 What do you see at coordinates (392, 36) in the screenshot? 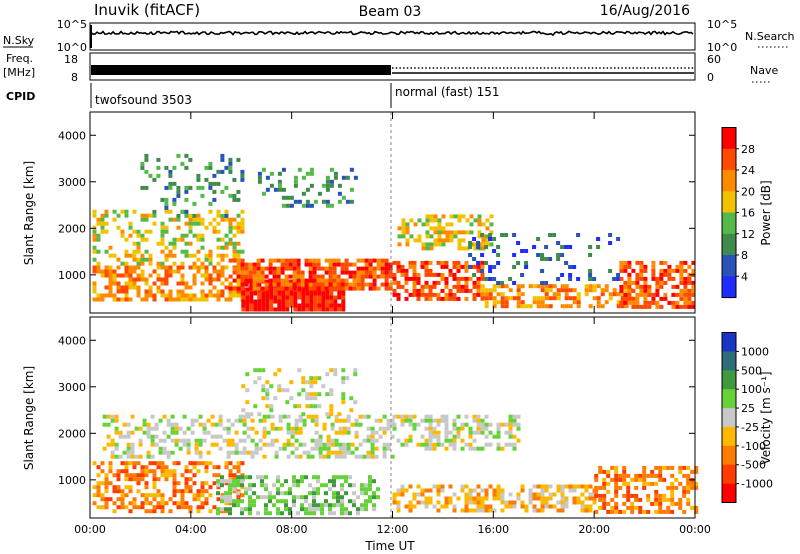
I see `noise-panel-frame` at bounding box center [392, 36].